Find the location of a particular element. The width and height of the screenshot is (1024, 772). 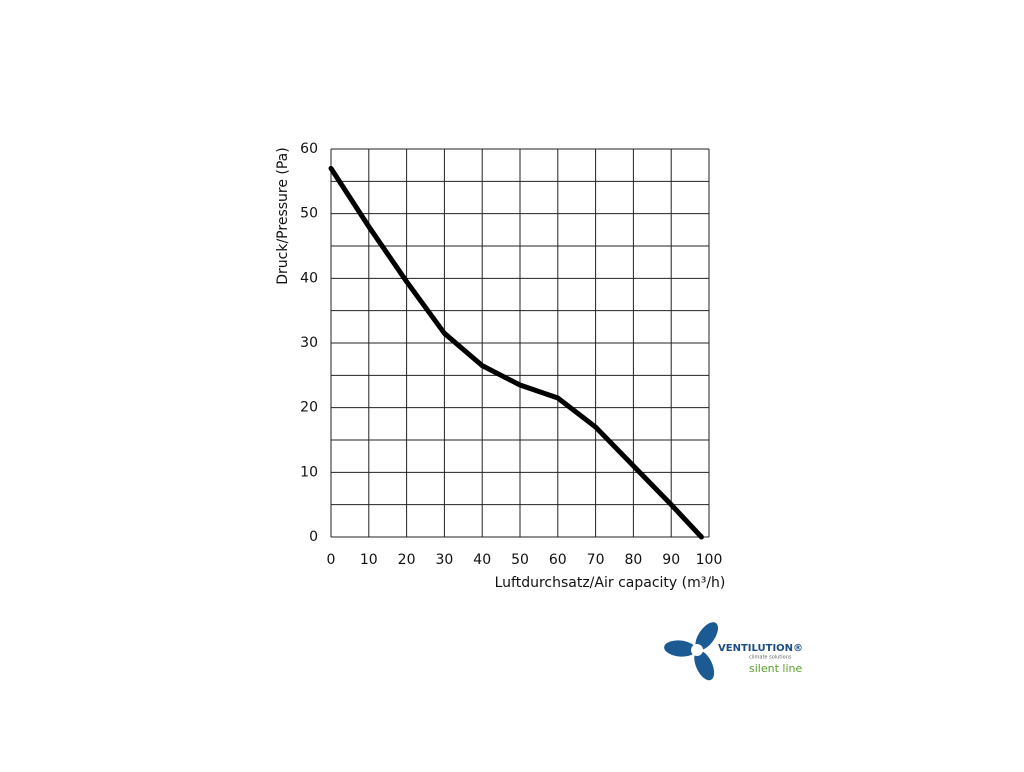

y-tick-label: 50 is located at coordinates (309, 214).